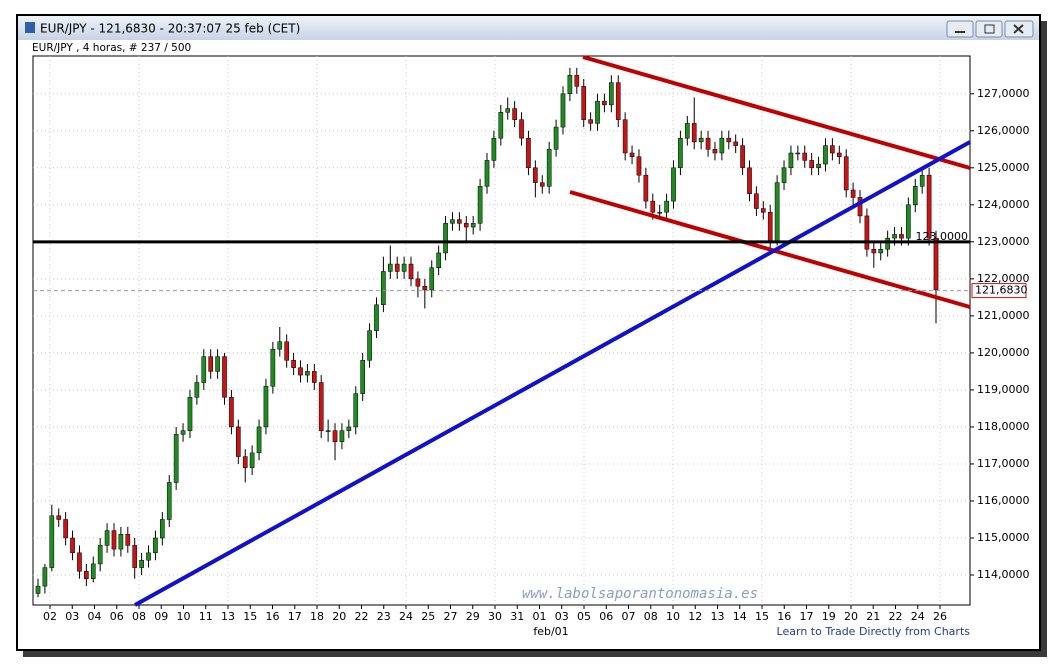  I want to click on x-tick-label: 08, so click(139, 616).